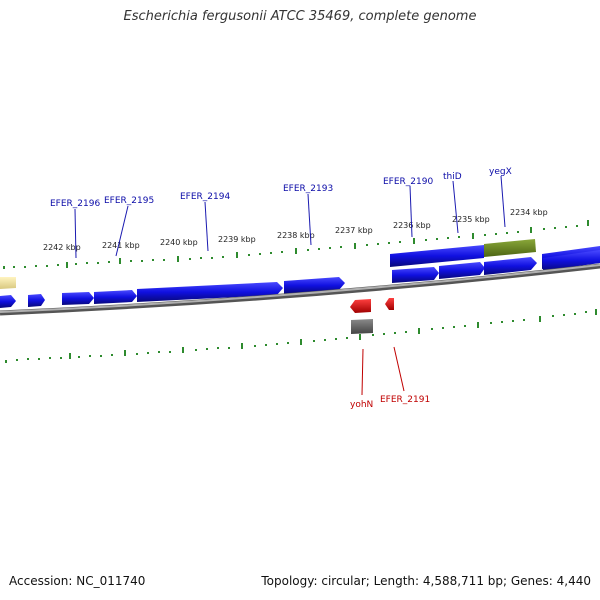 This screenshot has height=600, width=600. I want to click on top-leader-lines, so click(290, 217).